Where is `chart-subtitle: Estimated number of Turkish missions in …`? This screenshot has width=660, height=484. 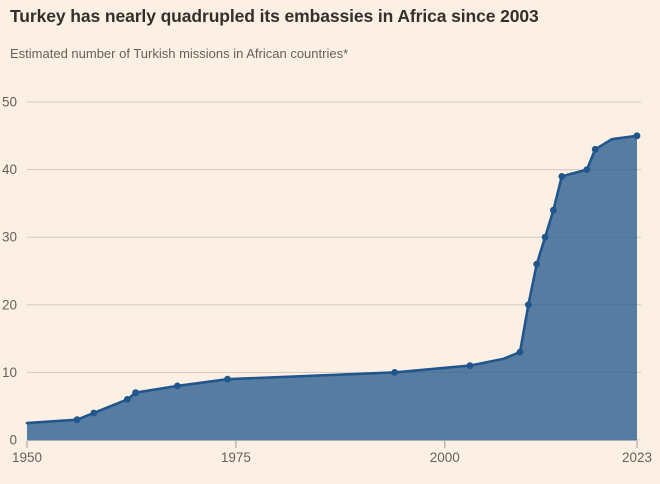
chart-subtitle: Estimated number of Turkish missions in … is located at coordinates (179, 53).